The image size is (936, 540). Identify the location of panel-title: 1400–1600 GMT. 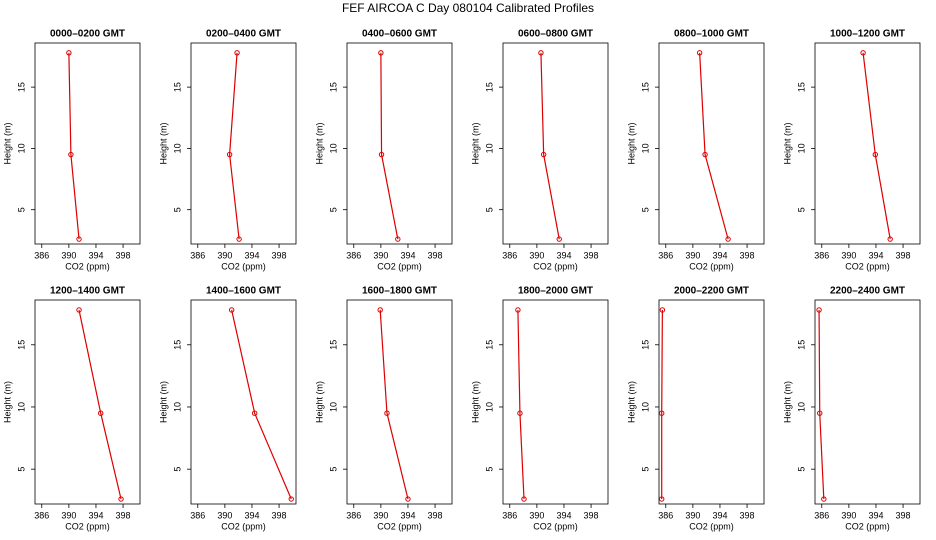
(243, 291).